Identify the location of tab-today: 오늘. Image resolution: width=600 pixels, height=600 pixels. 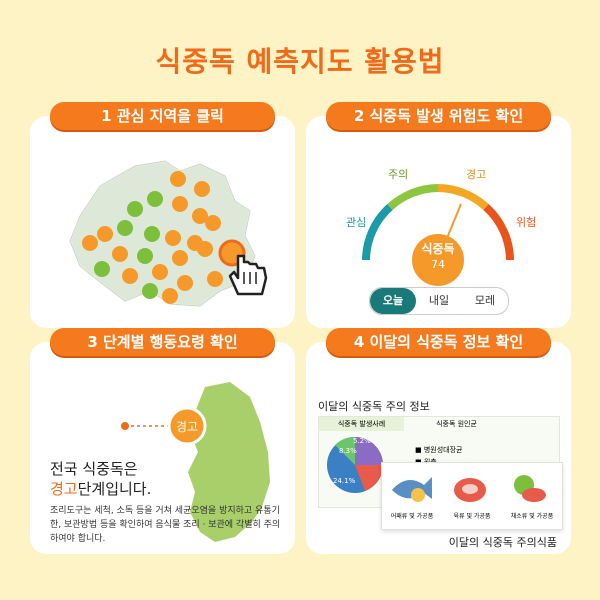
(393, 301).